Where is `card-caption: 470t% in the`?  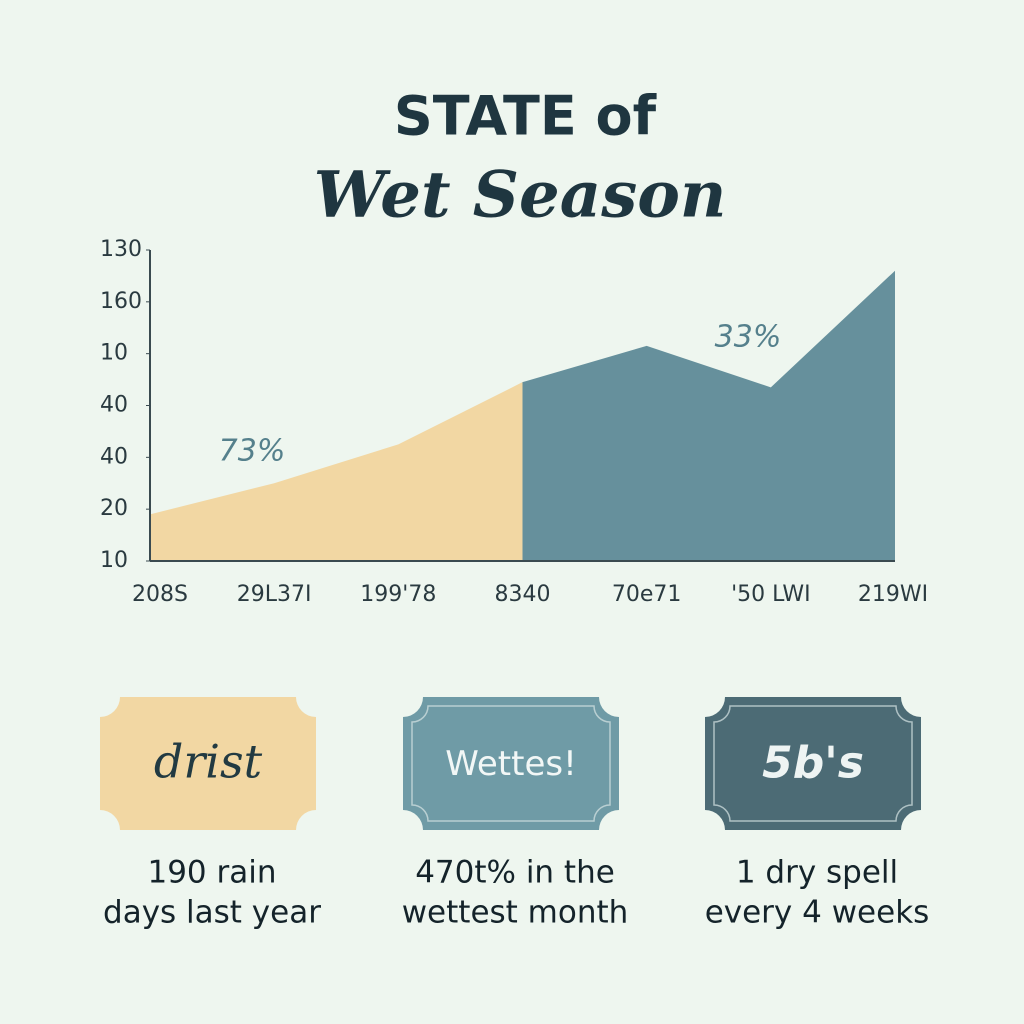 card-caption: 470t% in the is located at coordinates (515, 873).